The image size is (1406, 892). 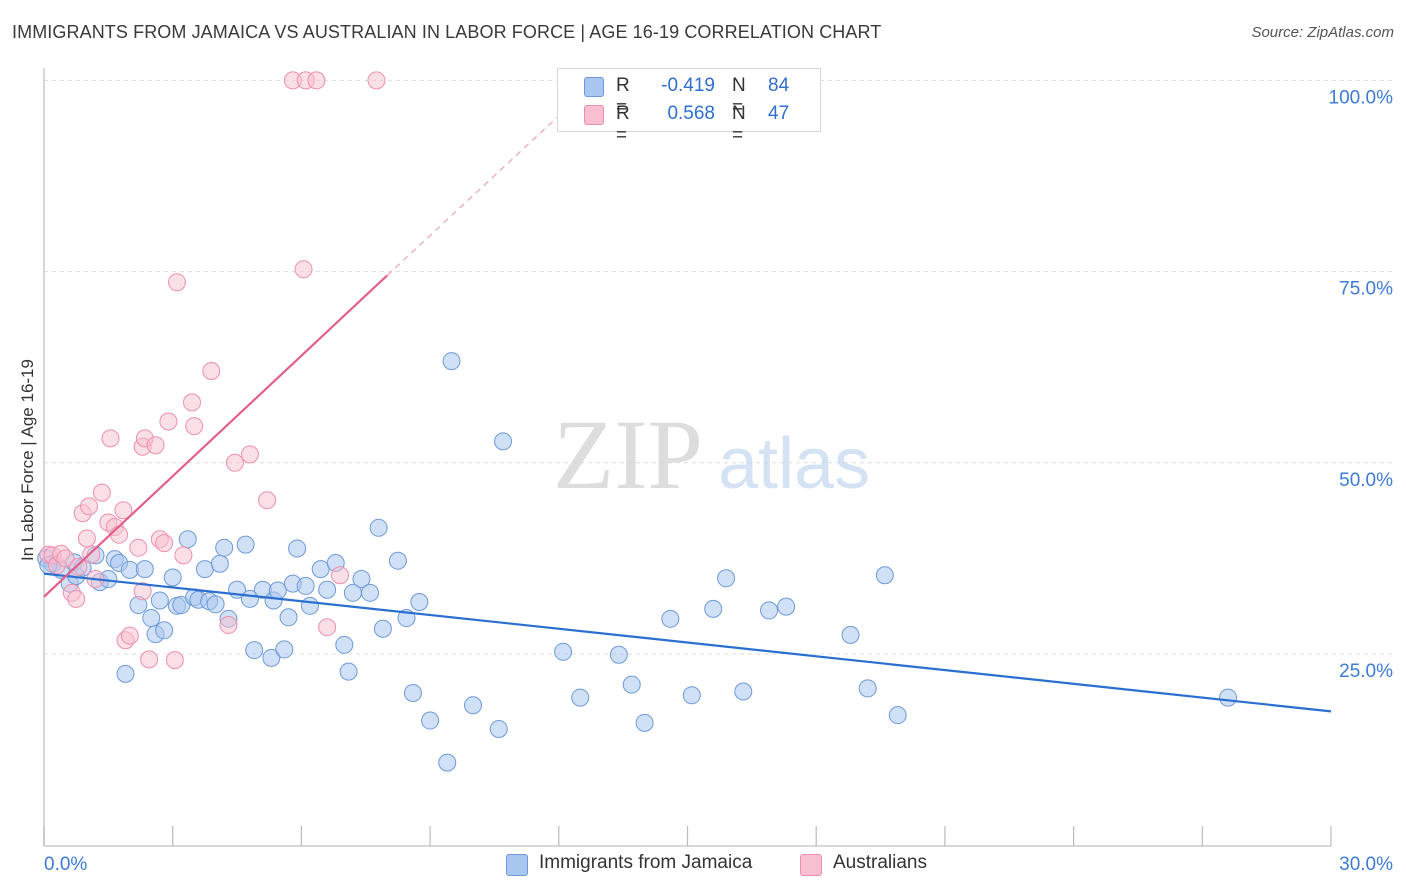 I want to click on jamaica-trend-line, so click(x=687, y=642).